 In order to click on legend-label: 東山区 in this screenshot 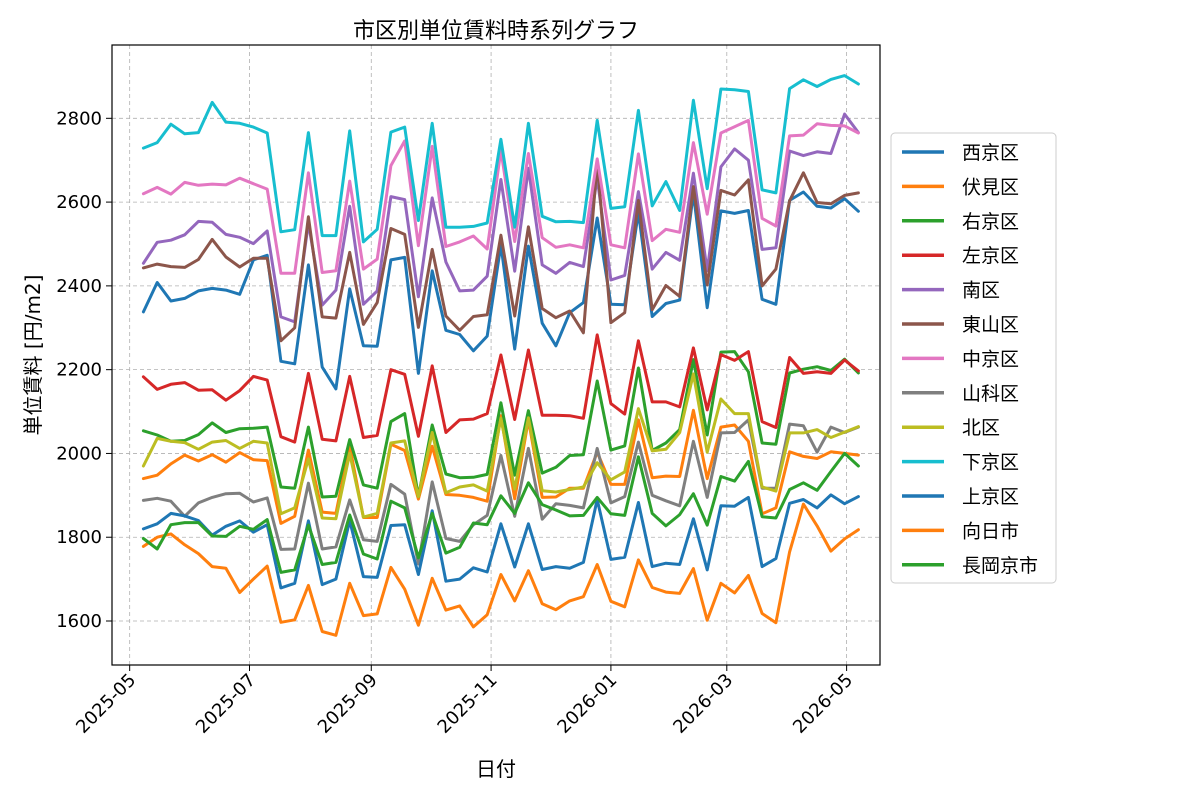, I will do `click(990, 325)`.